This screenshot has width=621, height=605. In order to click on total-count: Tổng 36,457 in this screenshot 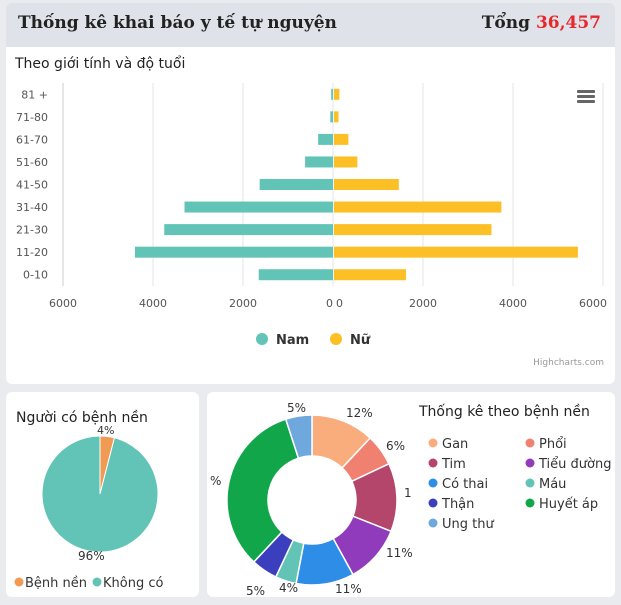, I will do `click(541, 23)`.